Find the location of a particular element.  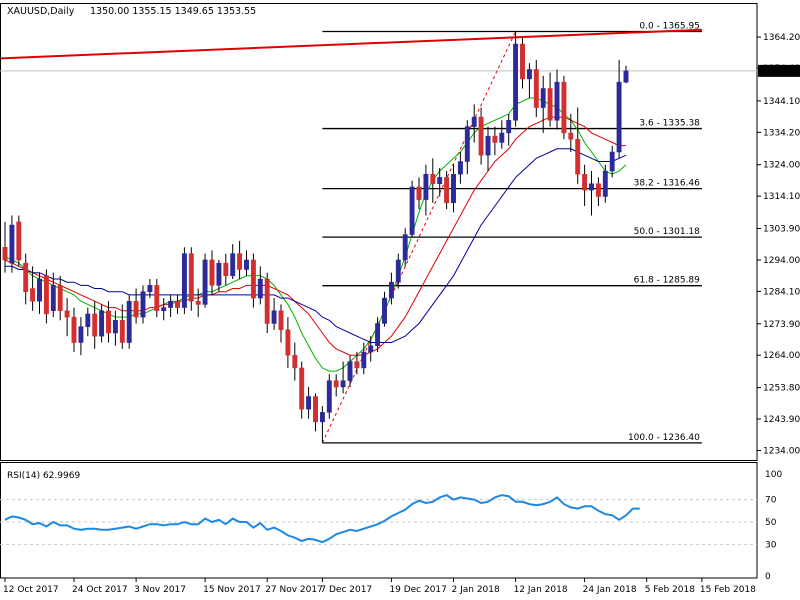

ohlc-readout: 1350.00 1355.15 1349.65 1353.55 is located at coordinates (173, 11).